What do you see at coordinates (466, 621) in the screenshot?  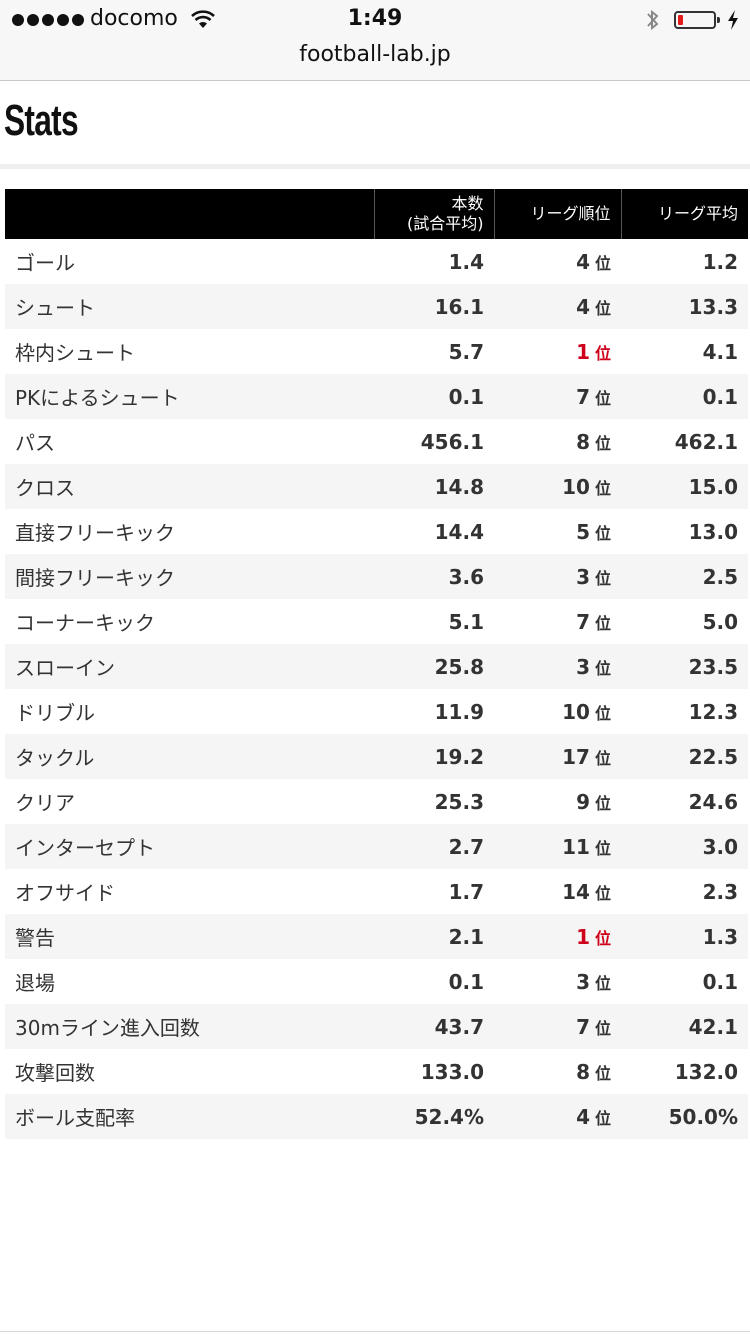 I see `stat-value: 5.1` at bounding box center [466, 621].